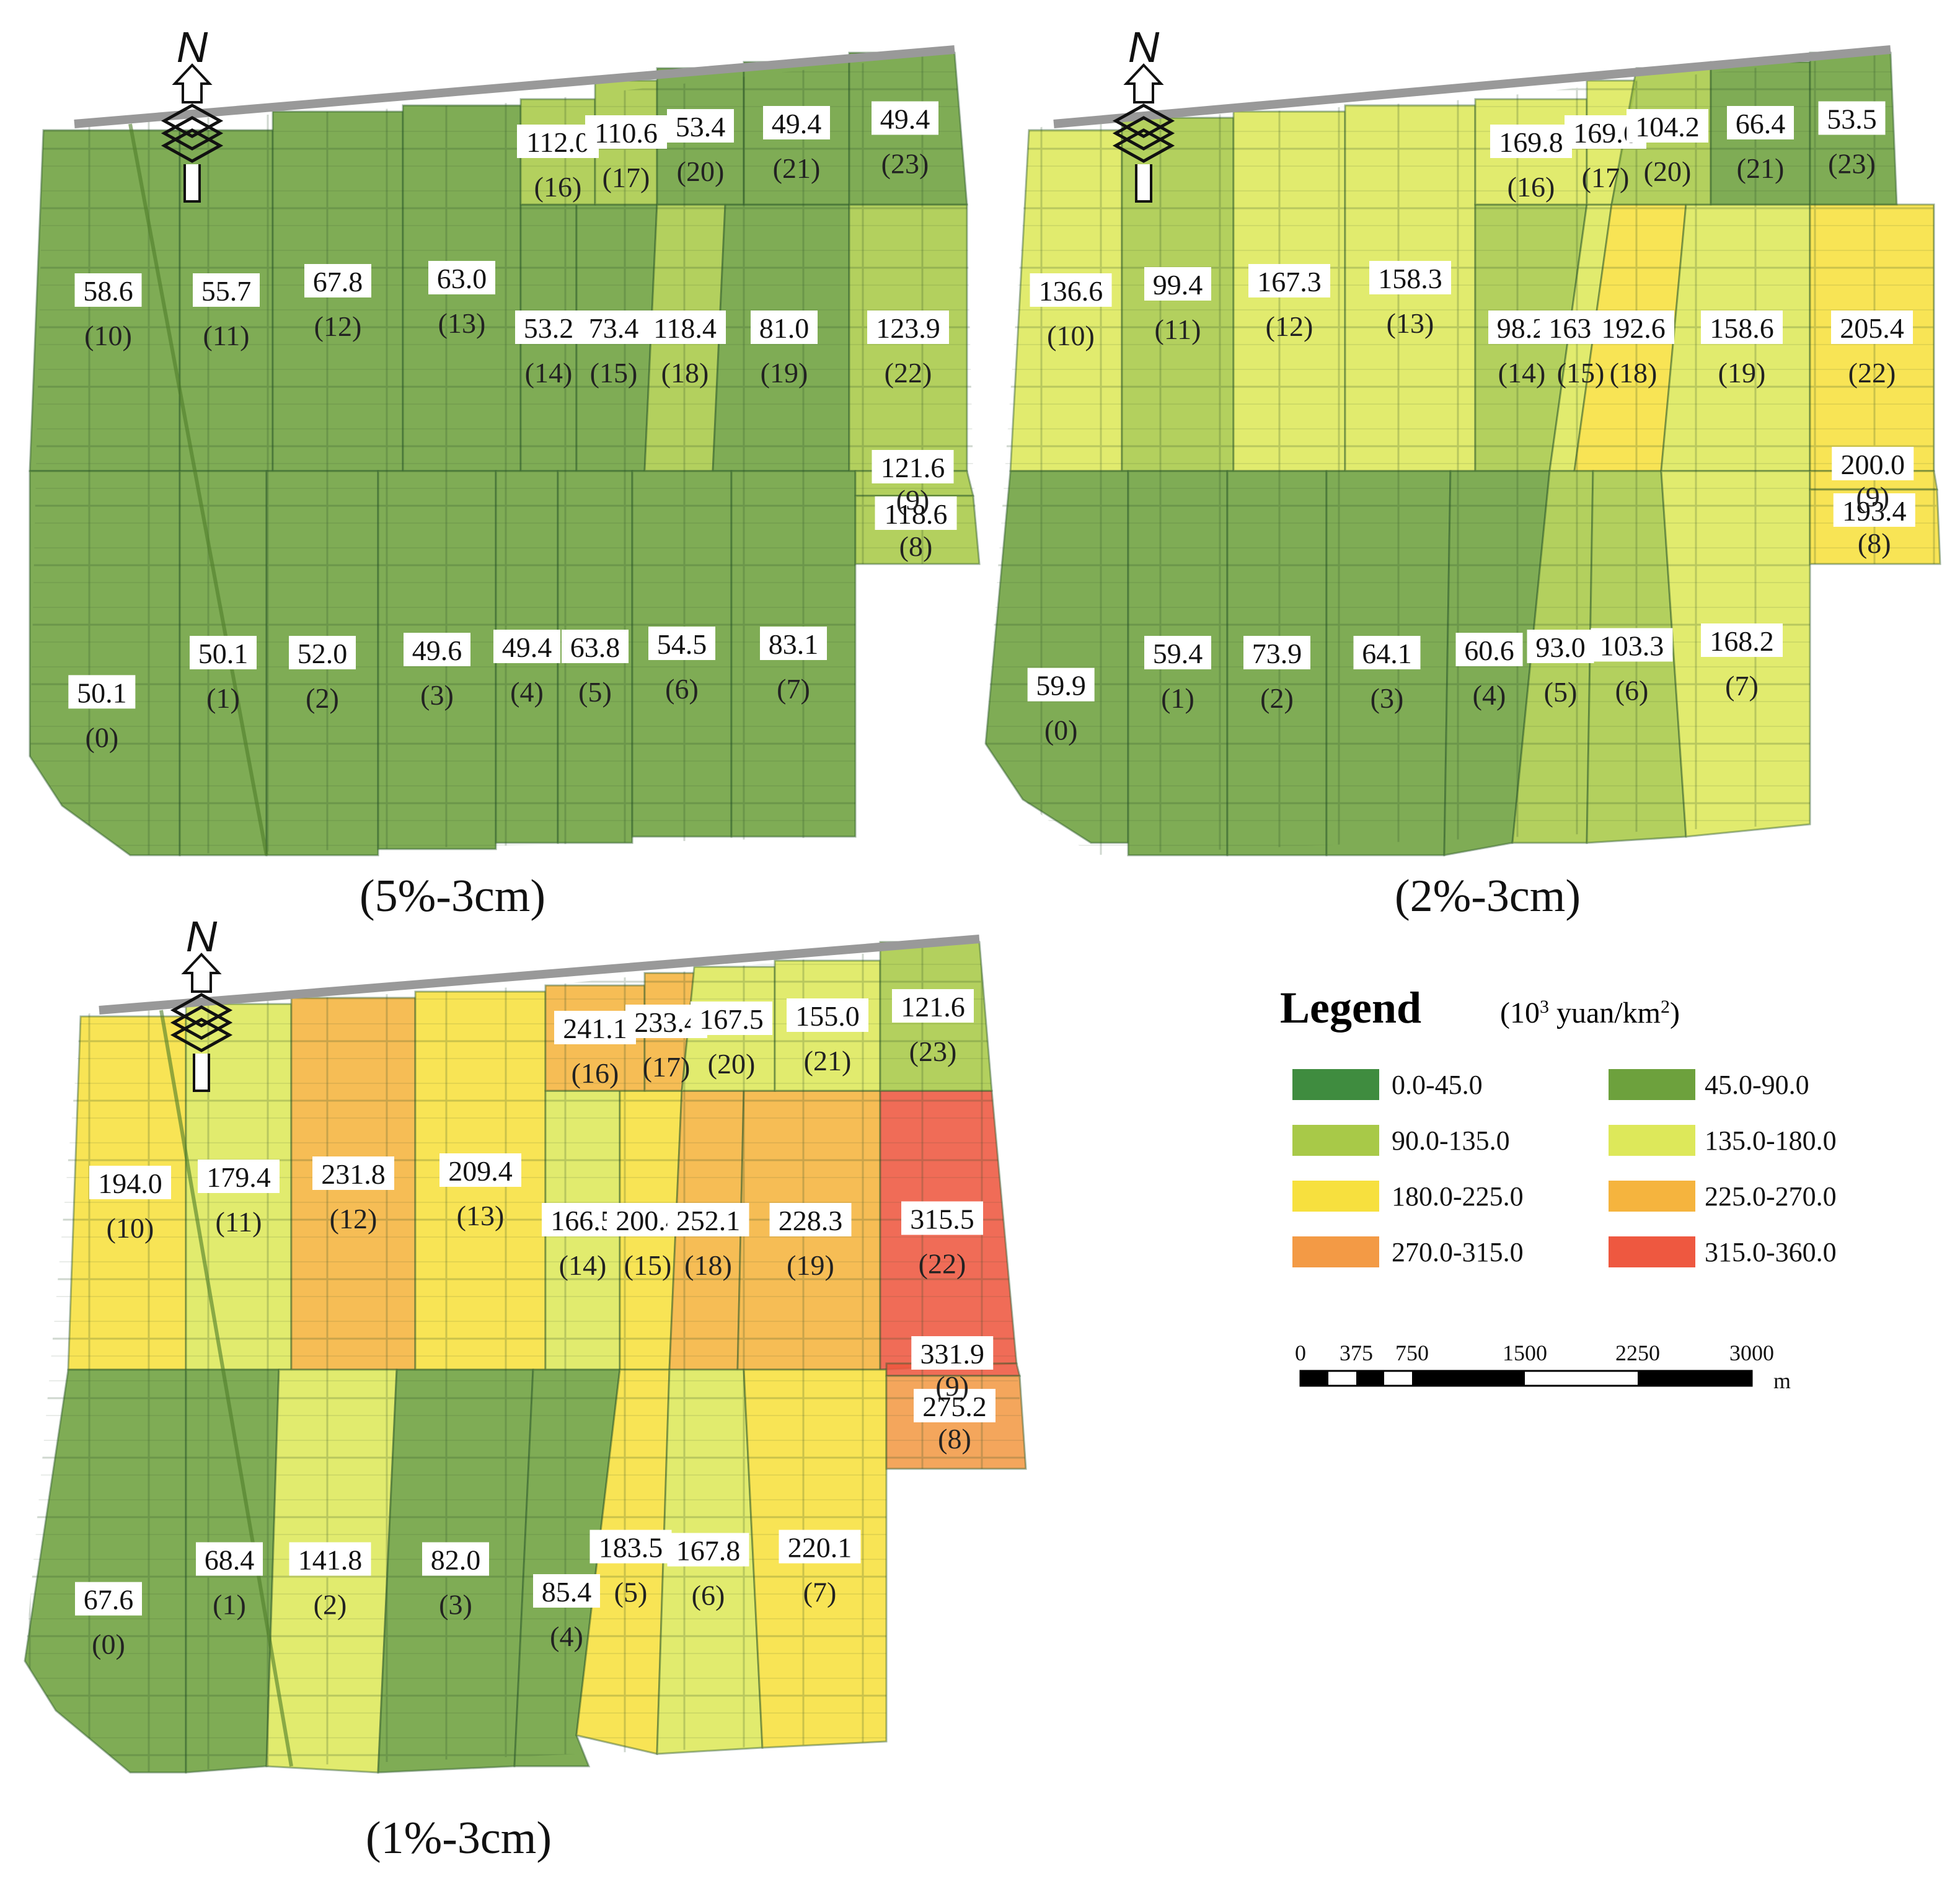 This screenshot has height=1889, width=1960. I want to click on zone-value: 158.6, so click(1742, 328).